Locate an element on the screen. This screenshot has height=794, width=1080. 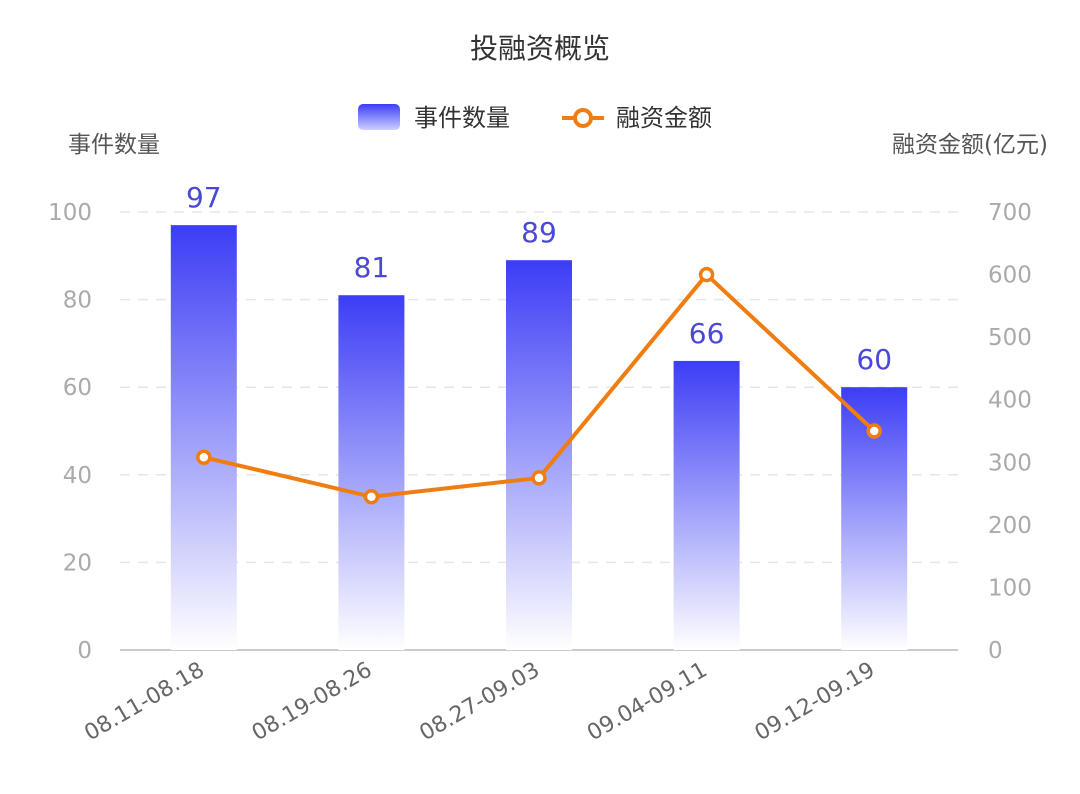
bar-data-label: 89 is located at coordinates (539, 232).